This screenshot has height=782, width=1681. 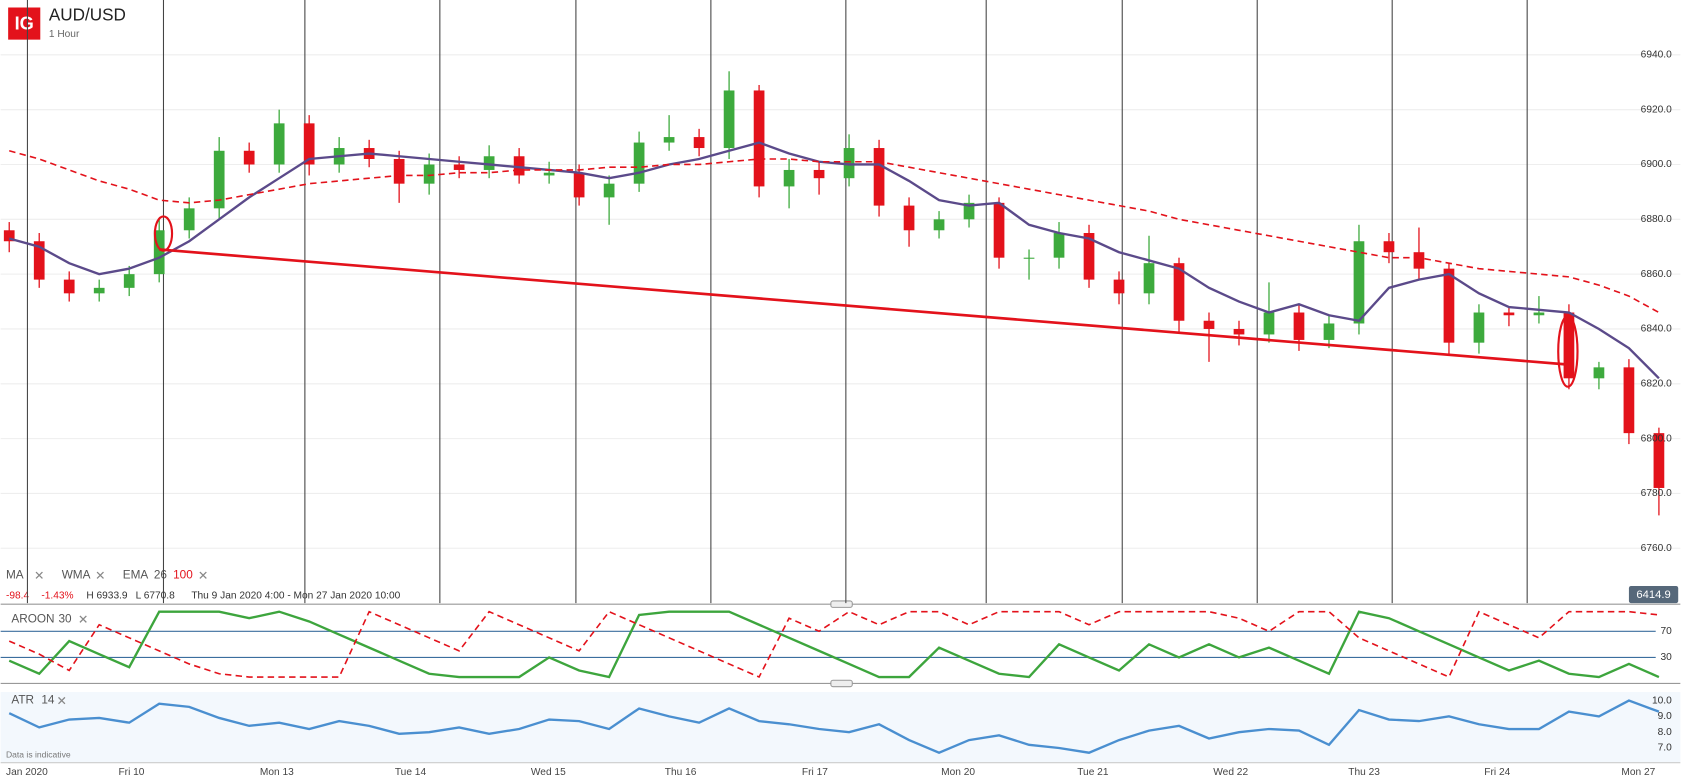 What do you see at coordinates (66, 618) in the screenshot?
I see `aroon-period: 30` at bounding box center [66, 618].